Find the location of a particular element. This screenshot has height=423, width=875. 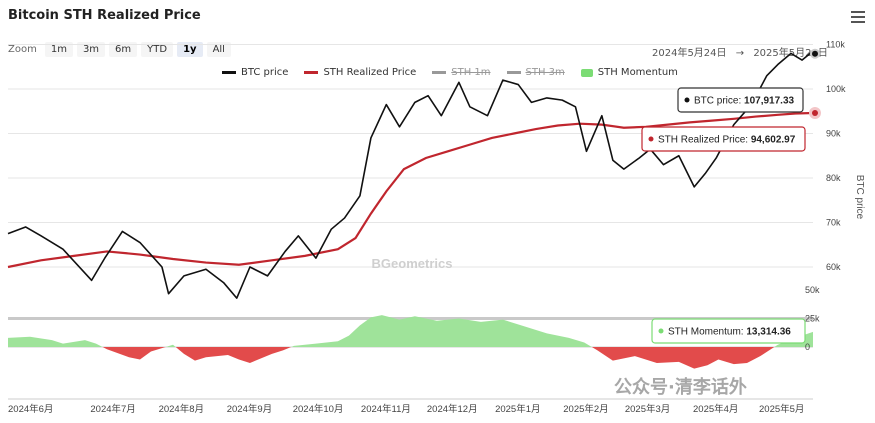

momentum-tick-label: 25k is located at coordinates (812, 319).